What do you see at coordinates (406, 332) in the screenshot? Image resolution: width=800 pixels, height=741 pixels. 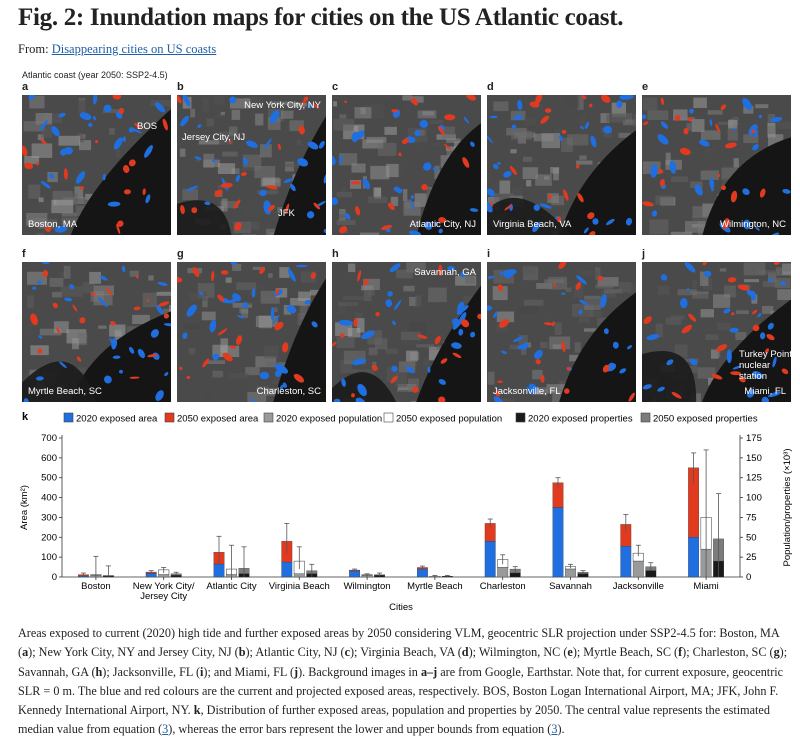 I see `map-panel-h` at bounding box center [406, 332].